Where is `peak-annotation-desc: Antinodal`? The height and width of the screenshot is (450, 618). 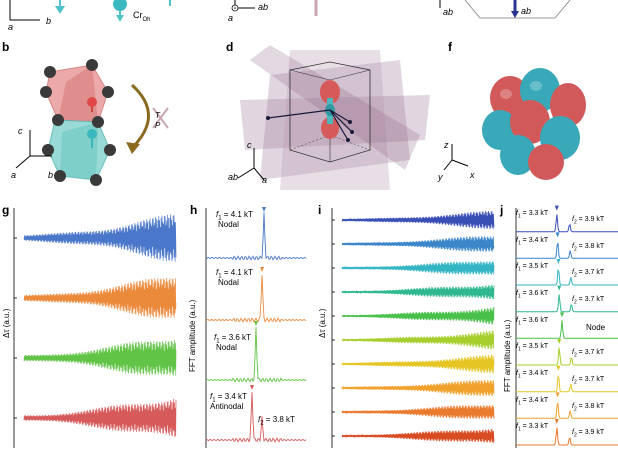
peak-annotation-desc: Antinodal is located at coordinates (227, 406).